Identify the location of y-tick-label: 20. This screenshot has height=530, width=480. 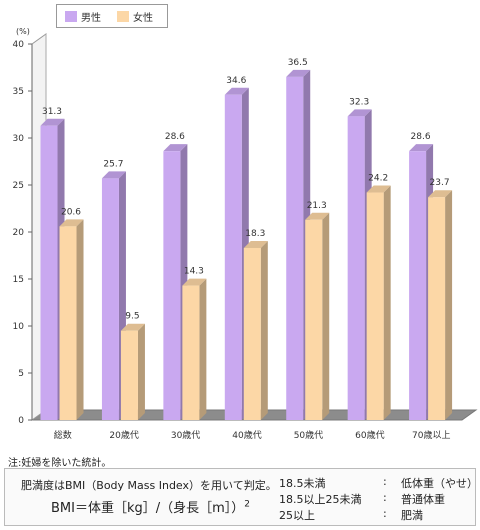
(19, 233).